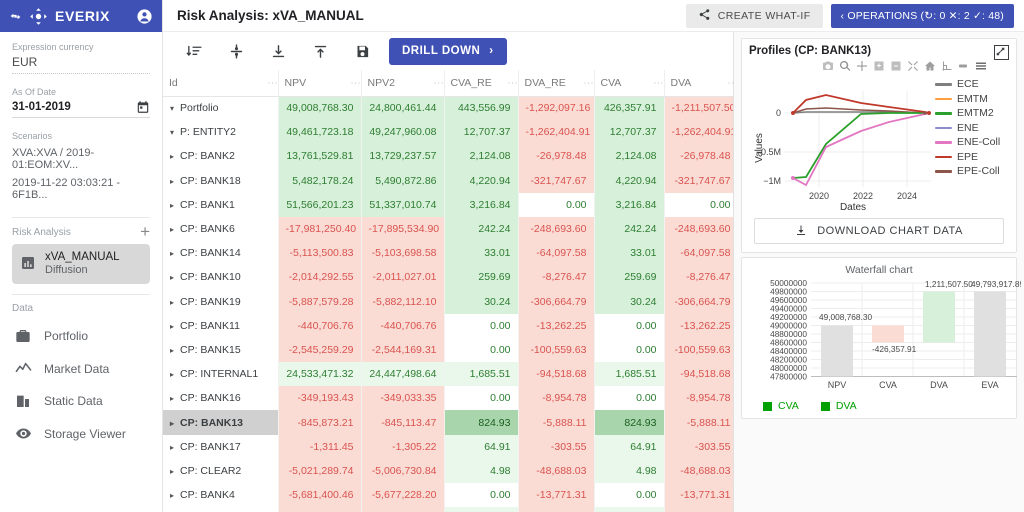  I want to click on table-cell: -321,747.67, so click(698, 180).